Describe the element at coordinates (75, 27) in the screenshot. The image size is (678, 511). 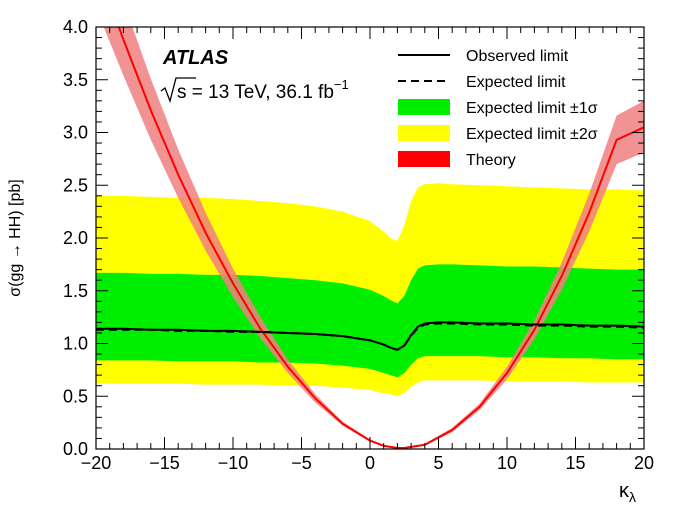
I see `y-tick-label: 4.0` at that location.